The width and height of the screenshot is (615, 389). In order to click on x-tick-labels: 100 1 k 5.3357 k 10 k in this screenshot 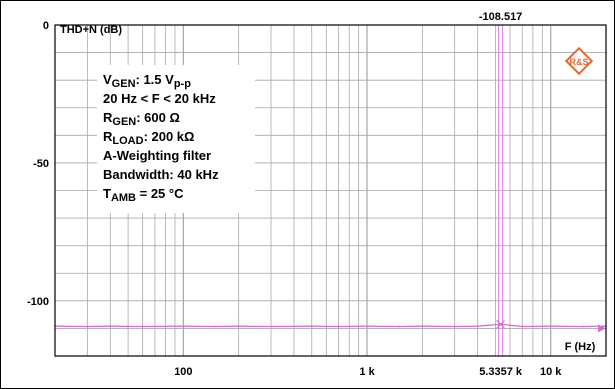, I will do `click(368, 372)`.